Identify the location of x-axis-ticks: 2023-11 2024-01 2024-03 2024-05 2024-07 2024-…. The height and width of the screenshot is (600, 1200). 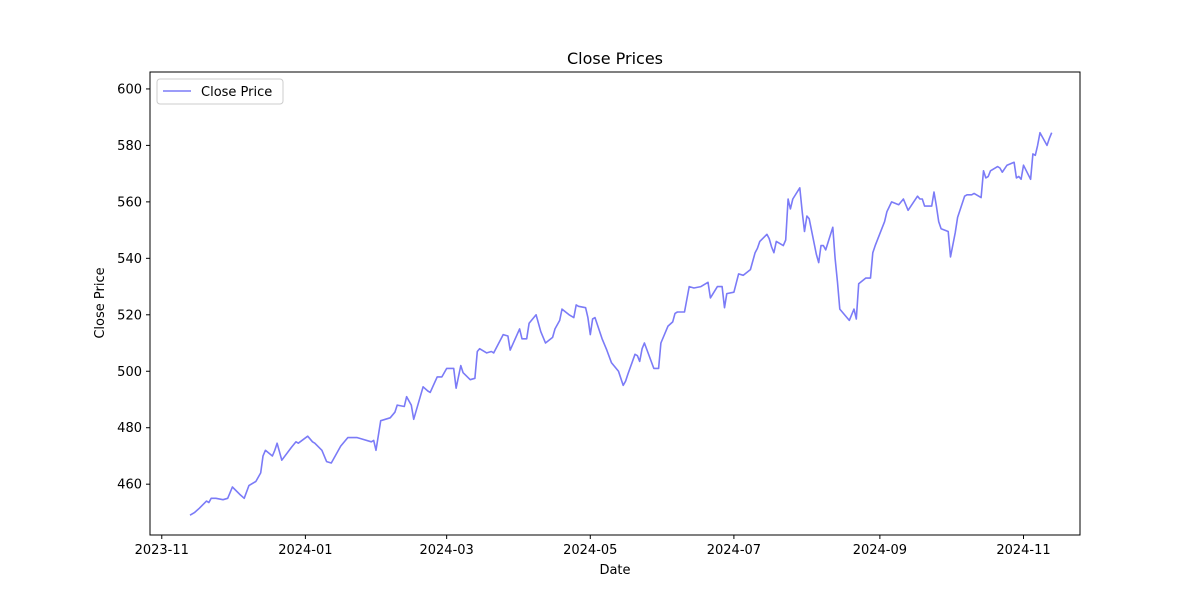
(593, 546).